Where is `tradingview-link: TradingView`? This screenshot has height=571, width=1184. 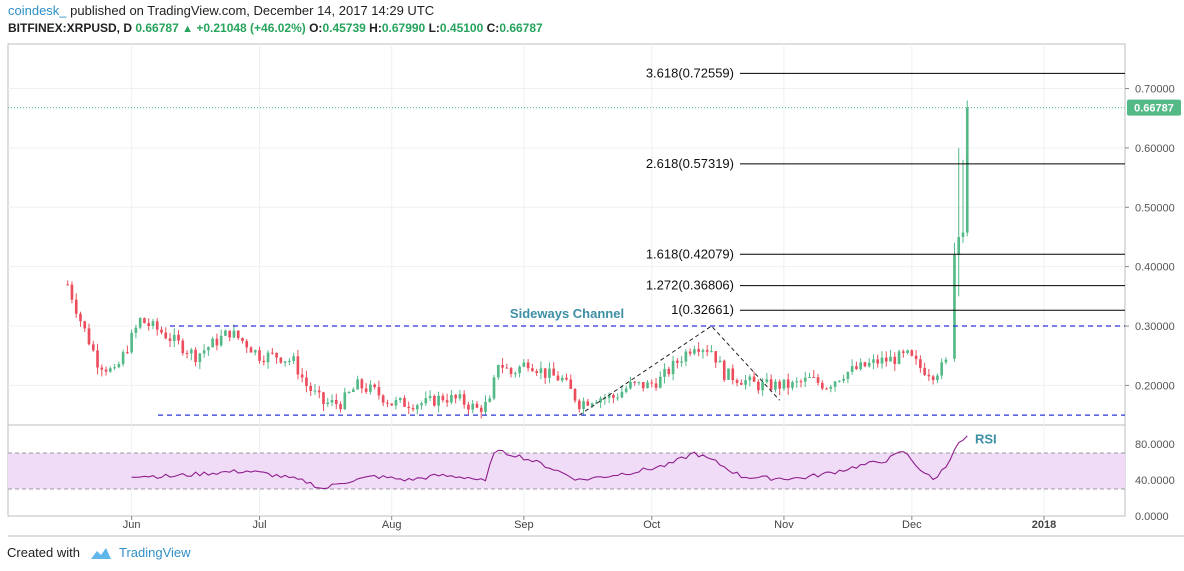 tradingview-link: TradingView is located at coordinates (155, 552).